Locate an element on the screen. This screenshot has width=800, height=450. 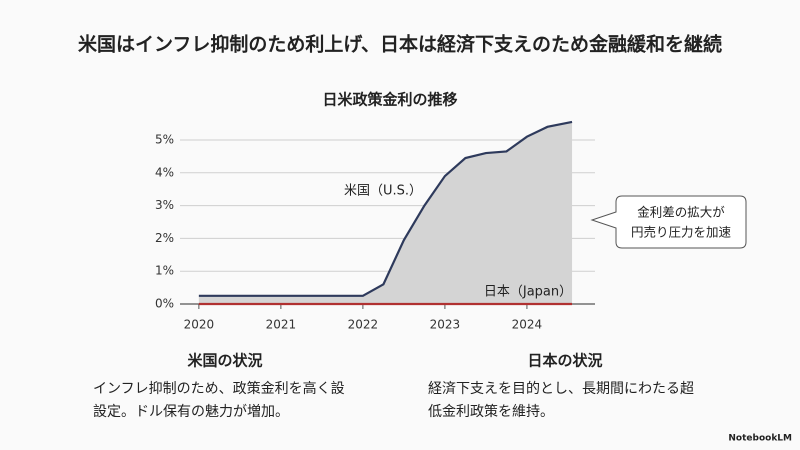
y-tick-label: 2% is located at coordinates (164, 238).